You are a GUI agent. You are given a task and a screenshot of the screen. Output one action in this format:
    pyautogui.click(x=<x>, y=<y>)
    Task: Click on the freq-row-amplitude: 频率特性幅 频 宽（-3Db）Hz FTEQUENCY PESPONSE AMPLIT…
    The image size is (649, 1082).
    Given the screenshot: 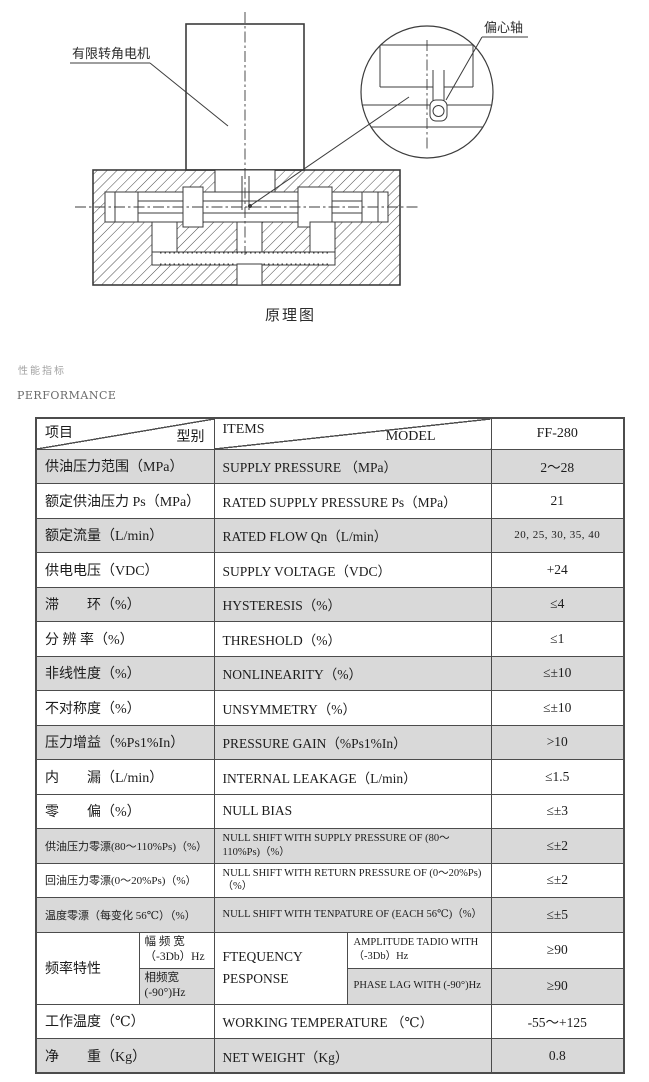 What is the action you would take?
    pyautogui.click(x=330, y=968)
    